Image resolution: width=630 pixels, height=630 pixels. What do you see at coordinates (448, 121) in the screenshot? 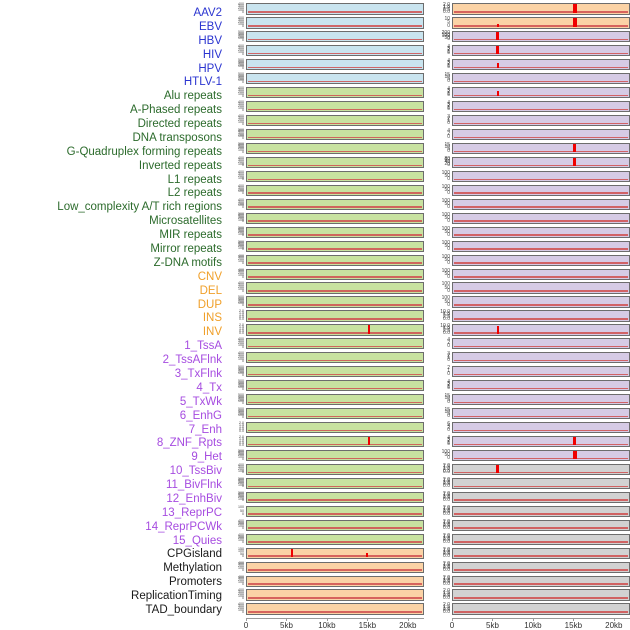
I see `y-tick: 1` at bounding box center [448, 121].